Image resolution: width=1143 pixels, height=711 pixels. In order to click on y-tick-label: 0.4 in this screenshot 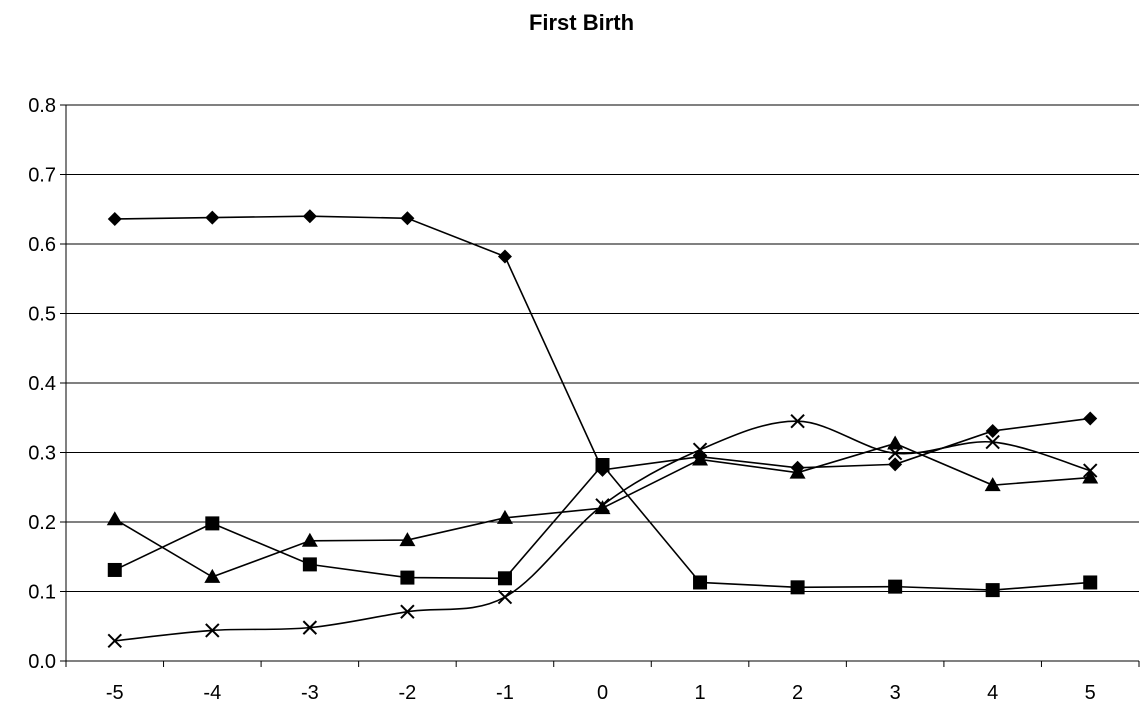, I will do `click(42, 384)`.